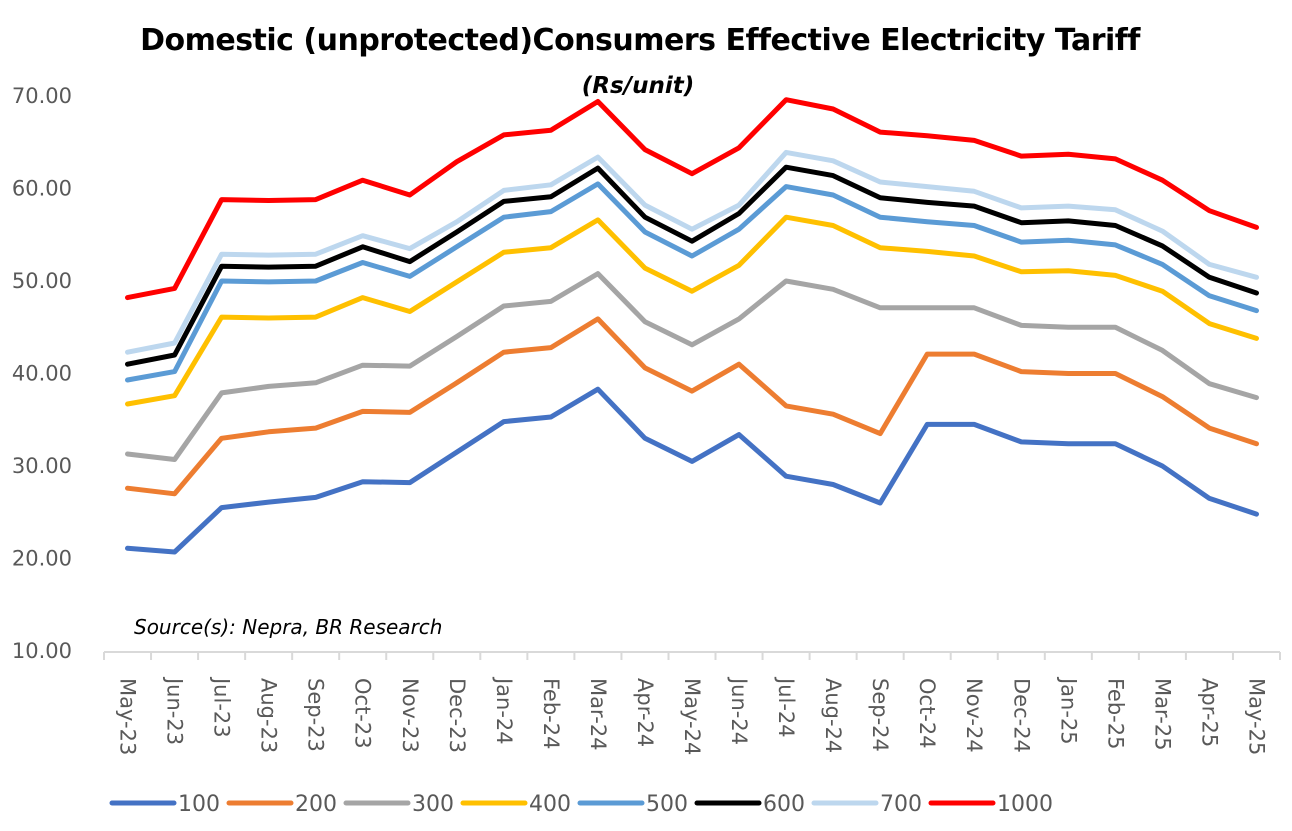 The image size is (1292, 831). I want to click on y-tick-label: 70.00, so click(42, 96).